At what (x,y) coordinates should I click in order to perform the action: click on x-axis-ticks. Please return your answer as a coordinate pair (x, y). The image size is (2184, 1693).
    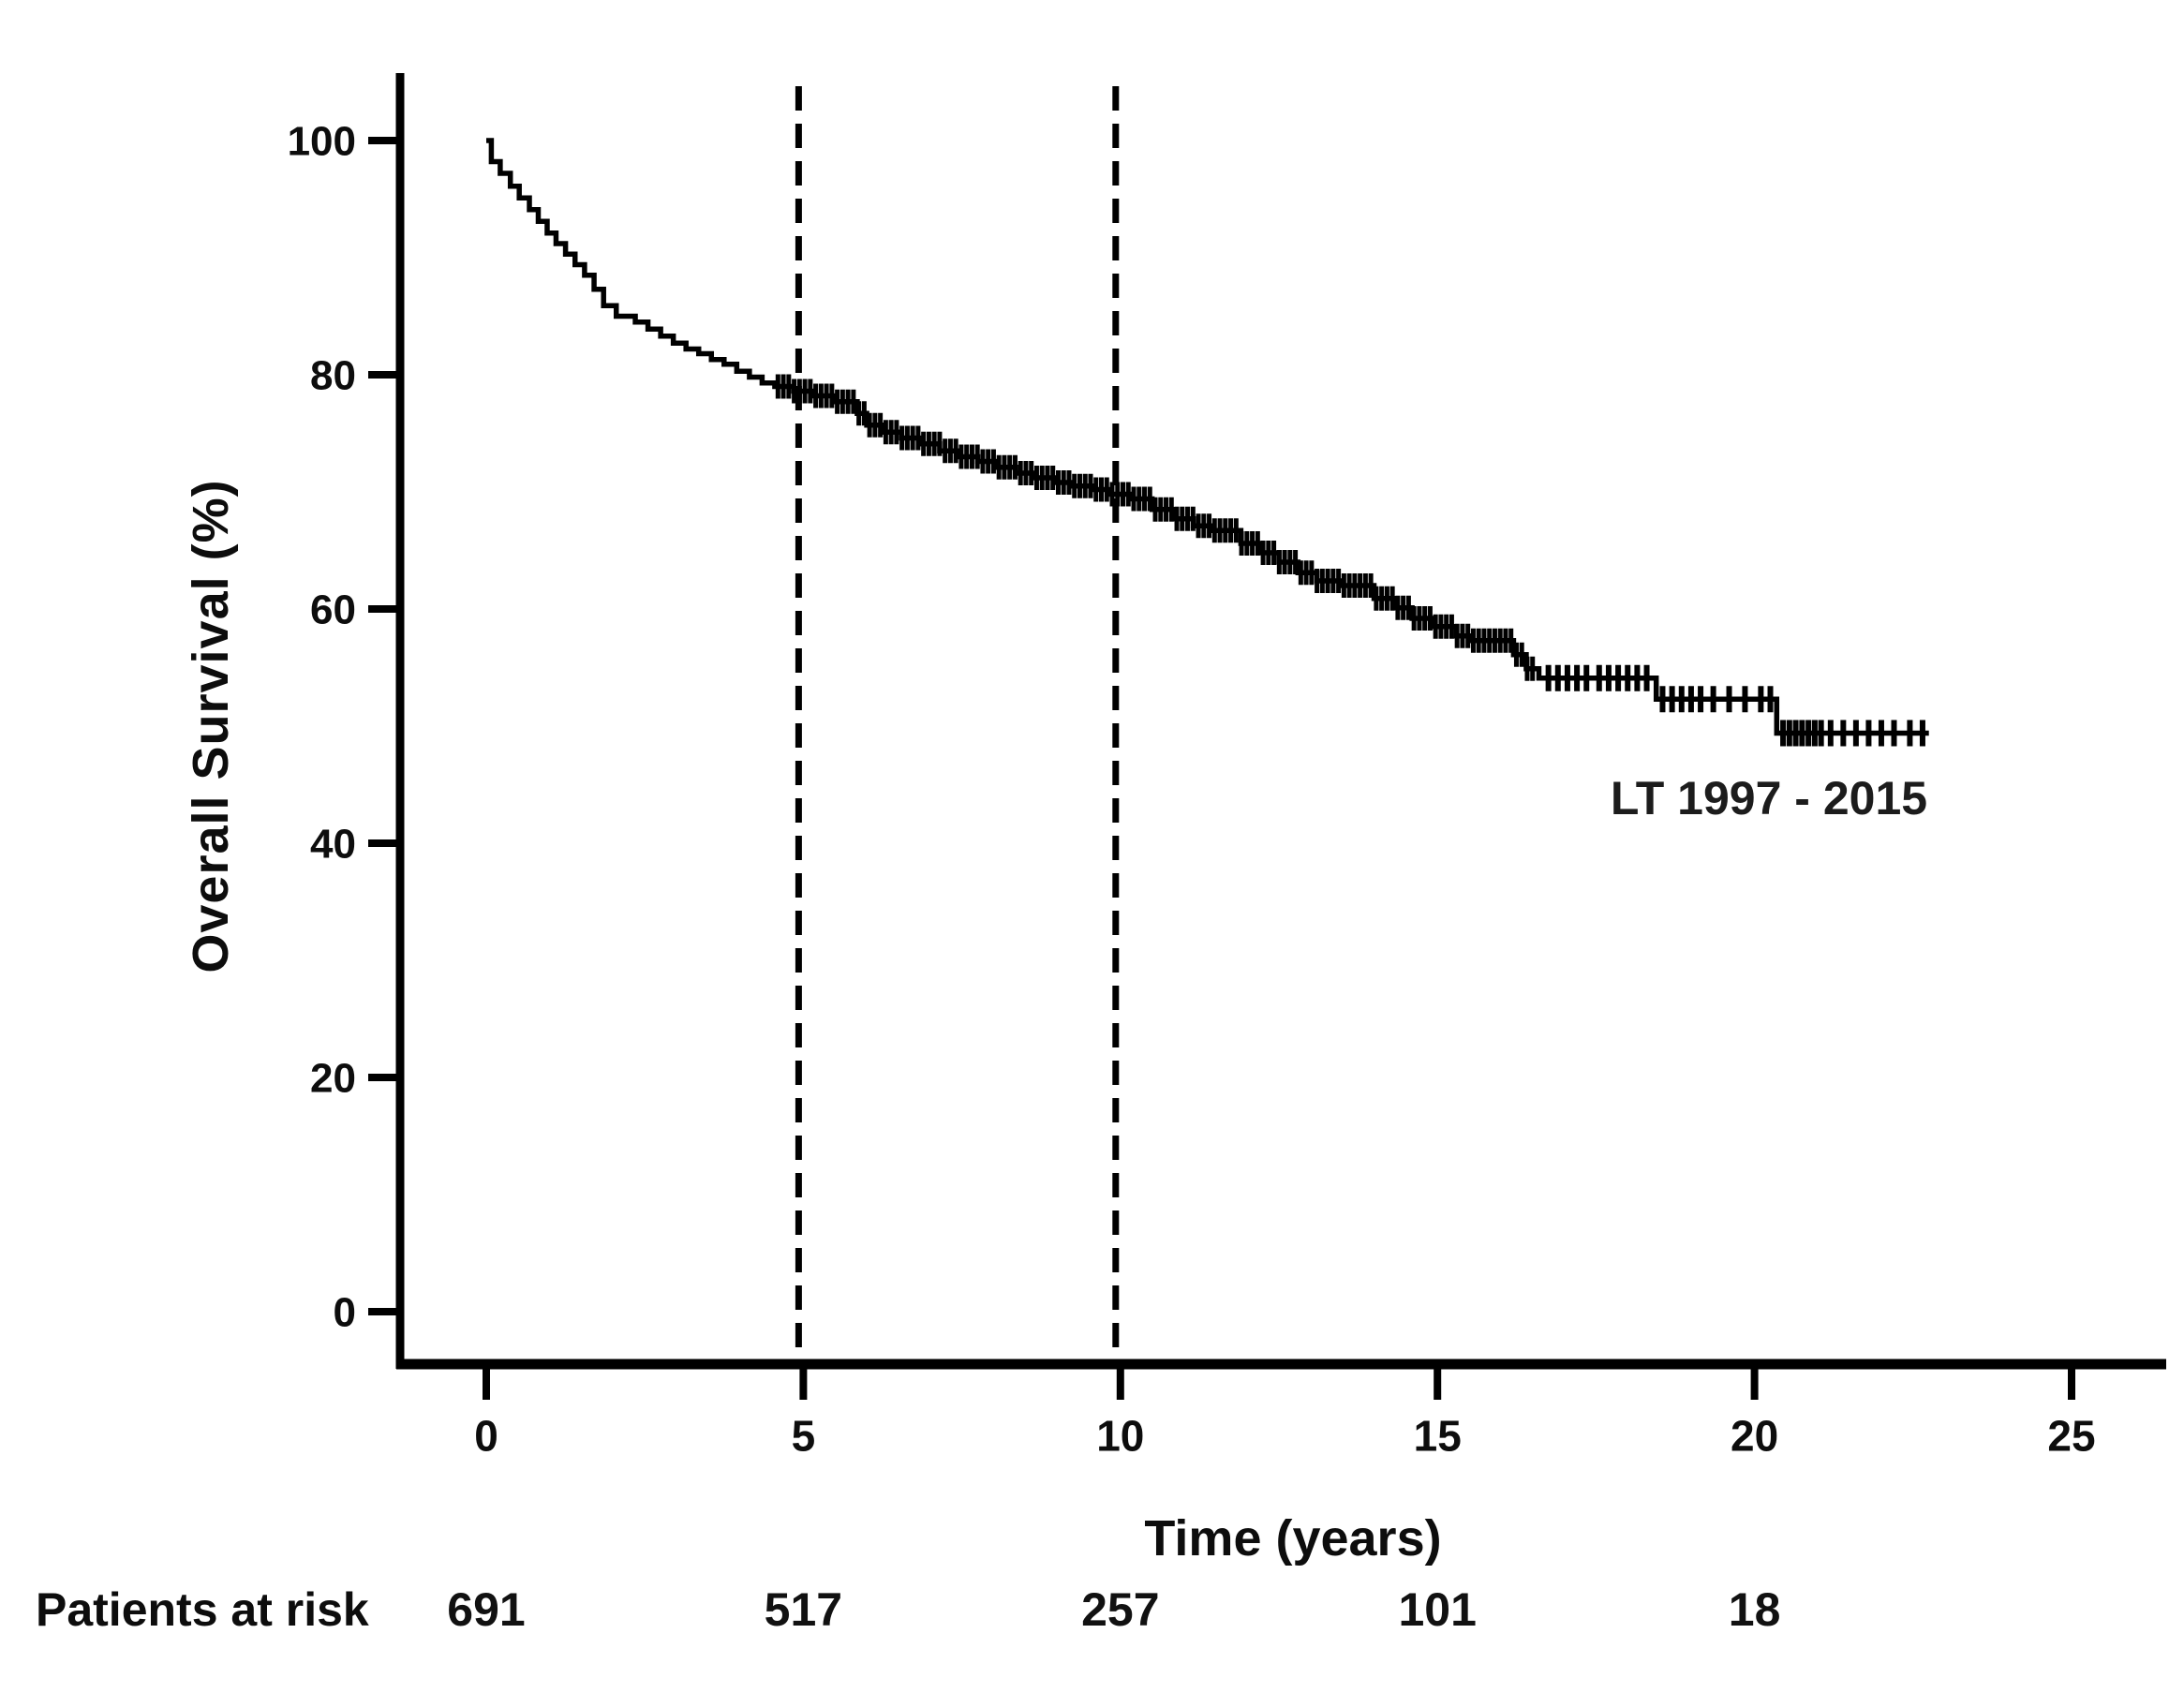
    Looking at the image, I should click on (1279, 1382).